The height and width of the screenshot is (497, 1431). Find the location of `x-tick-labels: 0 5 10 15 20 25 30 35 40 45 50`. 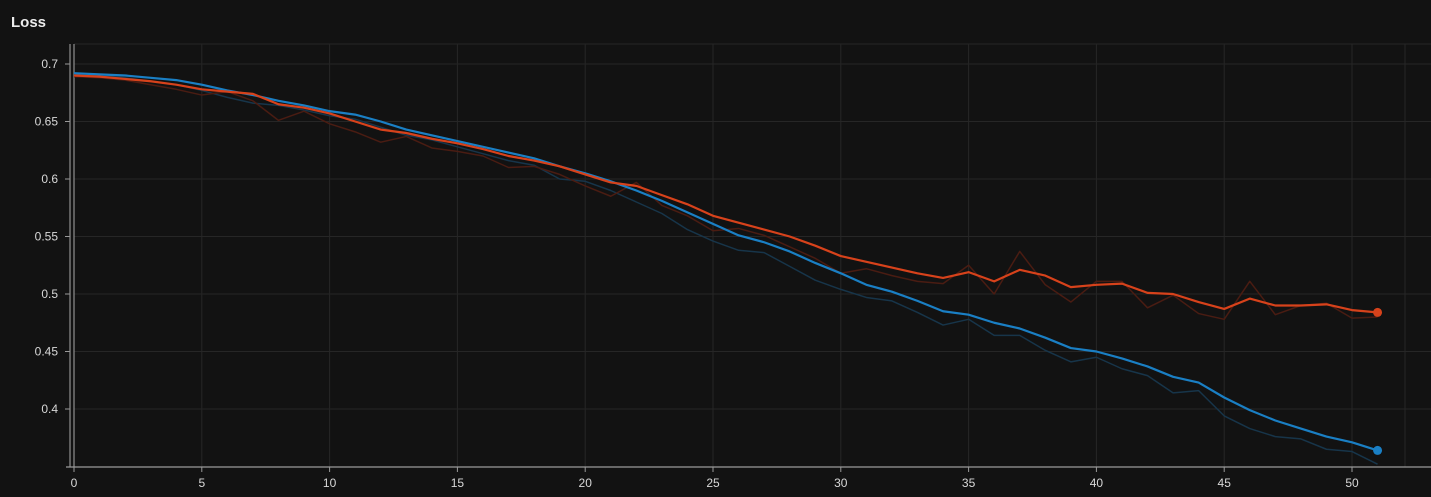

x-tick-labels: 0 5 10 15 20 25 30 35 40 45 50 is located at coordinates (715, 483).